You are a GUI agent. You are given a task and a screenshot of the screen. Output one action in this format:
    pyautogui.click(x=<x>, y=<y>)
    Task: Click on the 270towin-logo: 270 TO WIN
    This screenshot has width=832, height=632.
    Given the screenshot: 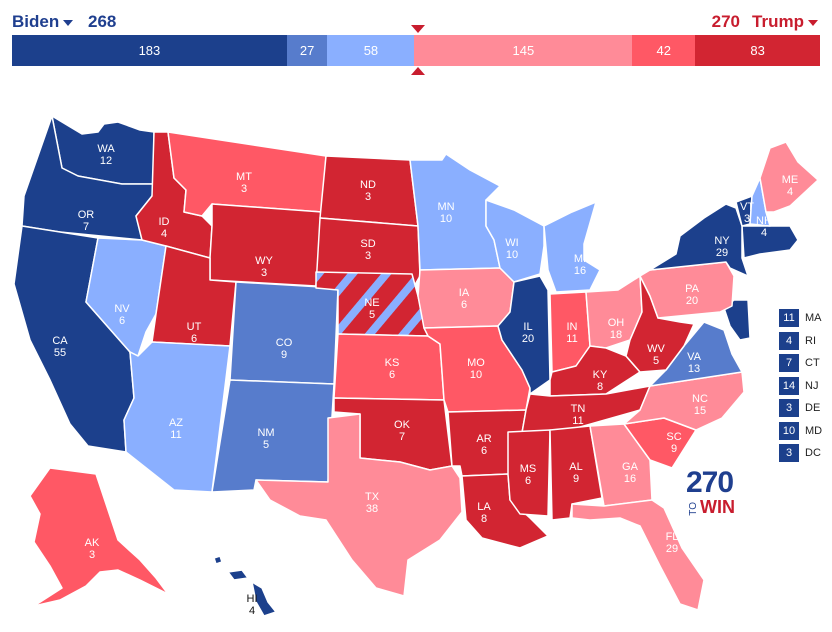 What is the action you would take?
    pyautogui.click(x=721, y=494)
    